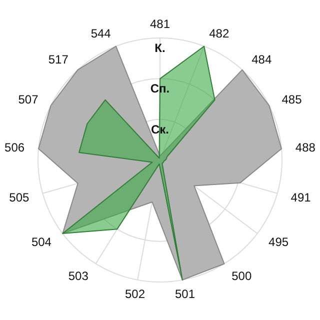  I want to click on spoke-label: 503, so click(78, 275).